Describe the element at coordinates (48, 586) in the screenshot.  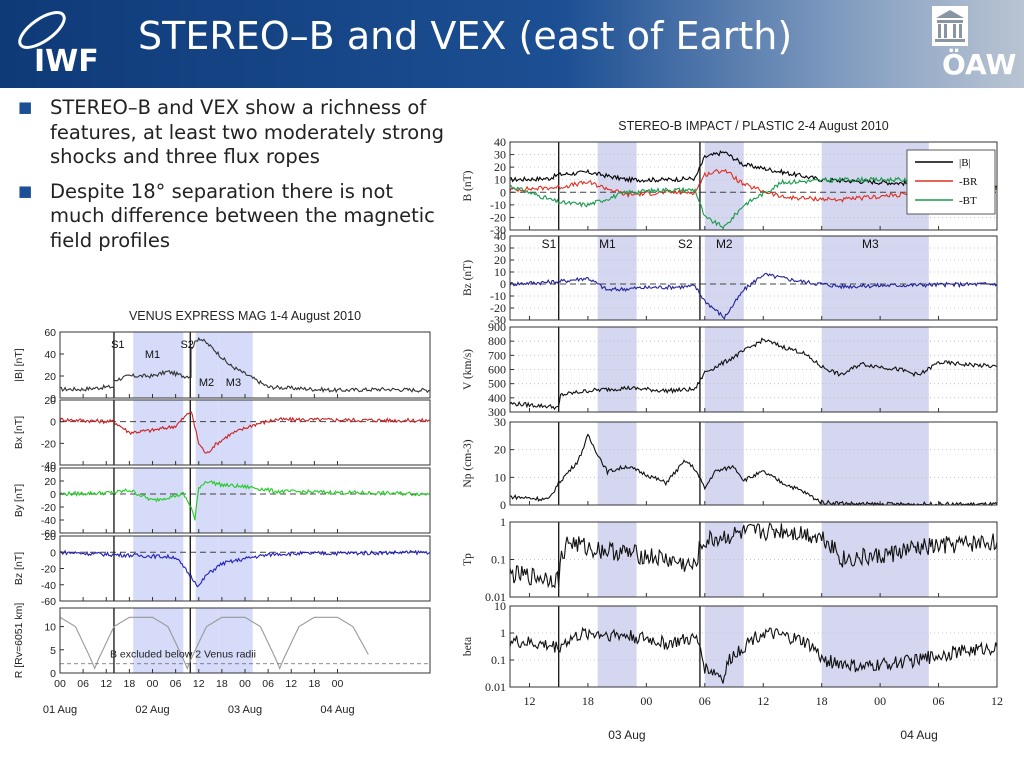
I see `y-tick-label: -40` at that location.